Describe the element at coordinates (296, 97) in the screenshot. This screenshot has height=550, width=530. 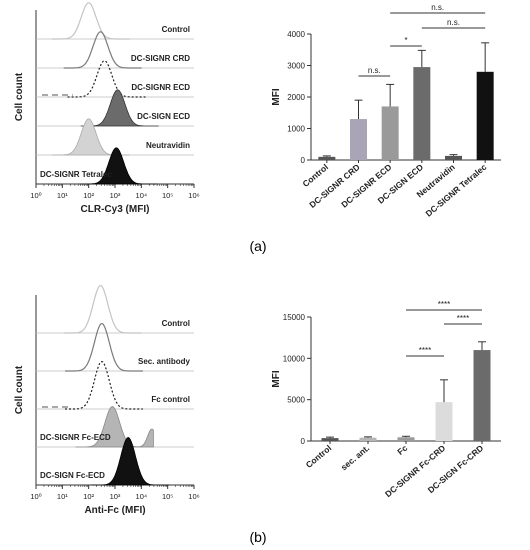
I see `y-tick-label: 2000` at that location.